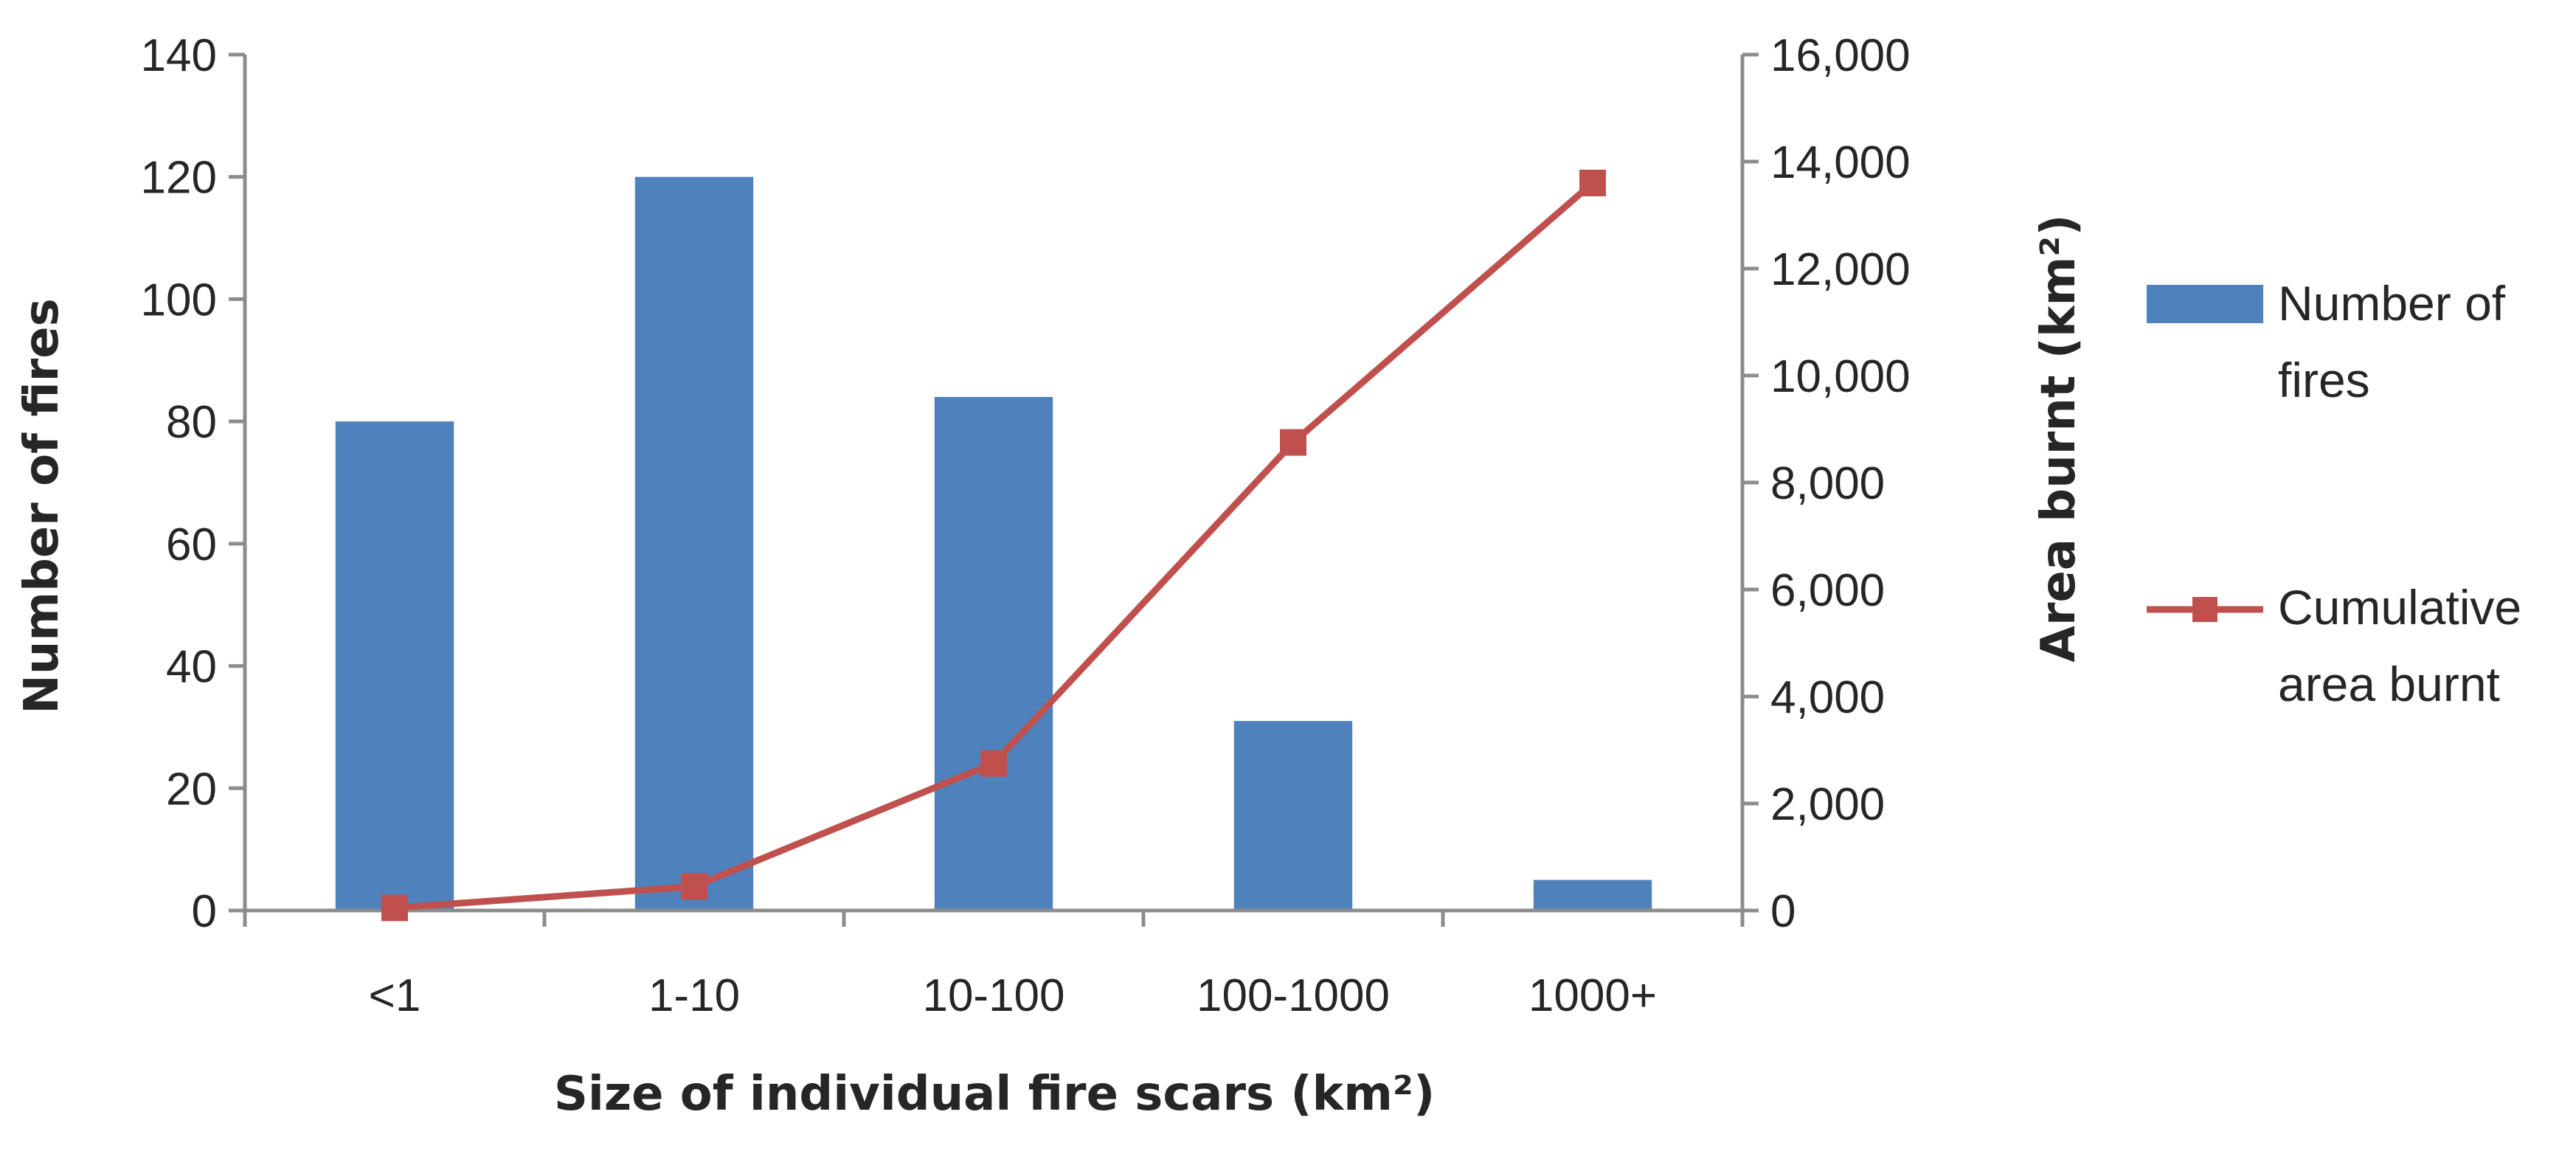 This screenshot has width=2576, height=1154. Describe the element at coordinates (1841, 163) in the screenshot. I see `y2-tick-label-7: 14,000` at that location.